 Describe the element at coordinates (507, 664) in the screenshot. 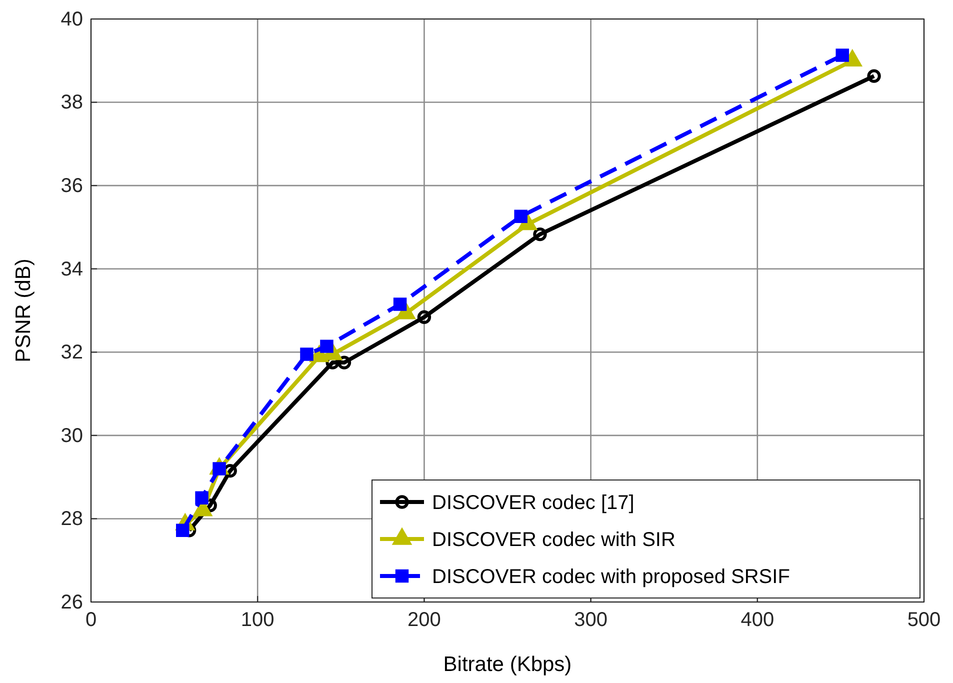

I see `x-axis-title: Bitrate (Kbps)` at that location.